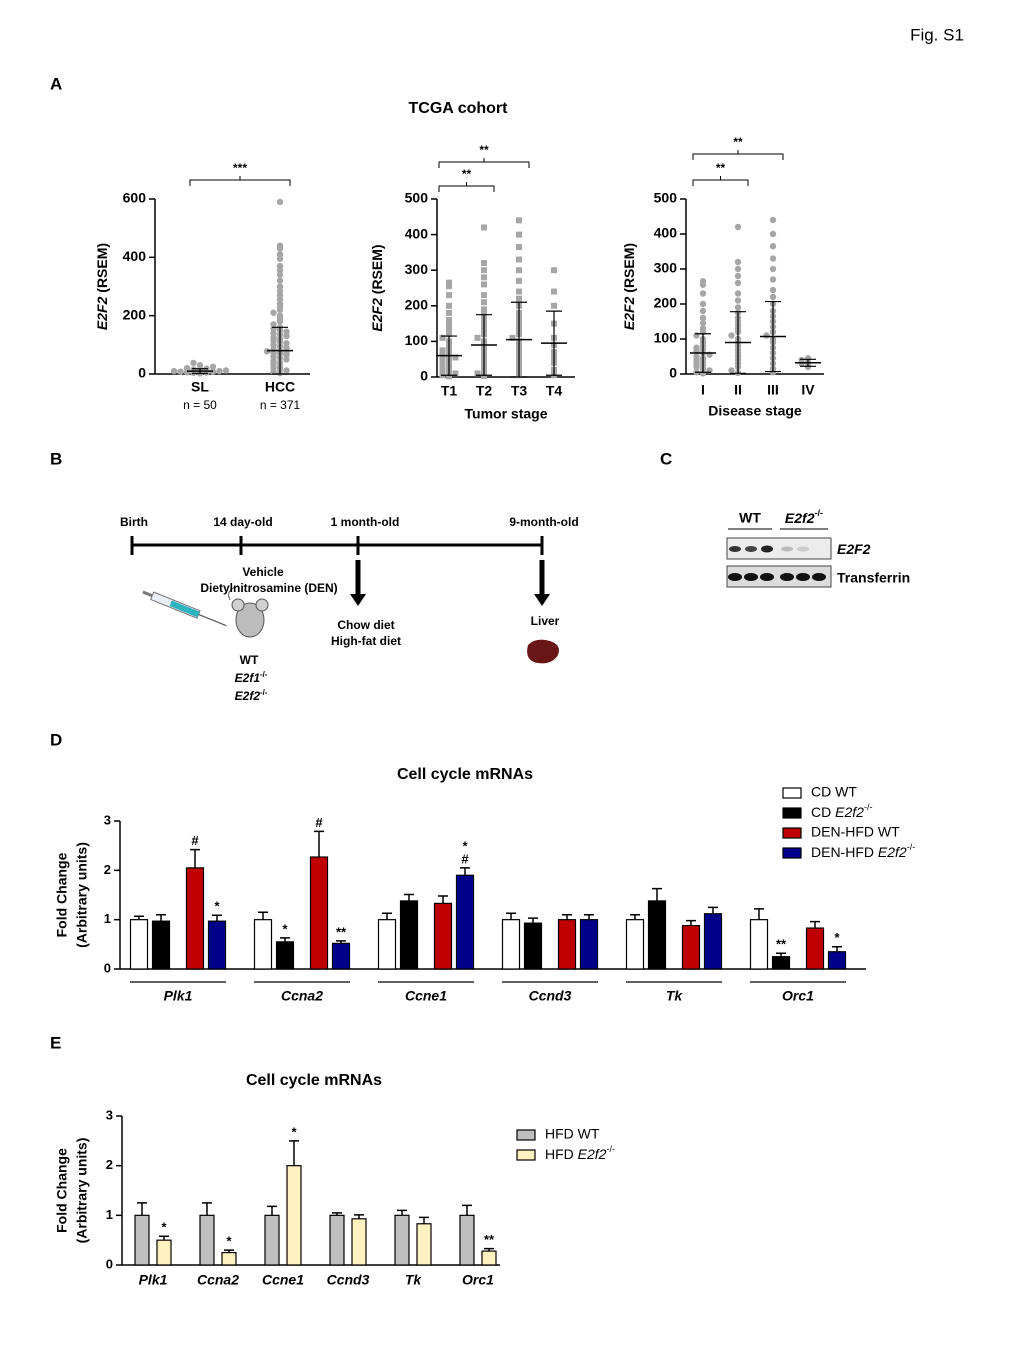 This screenshot has height=1360, width=1020. Describe the element at coordinates (873, 578) in the screenshot. I see `blot-protein: Transferrin` at that location.